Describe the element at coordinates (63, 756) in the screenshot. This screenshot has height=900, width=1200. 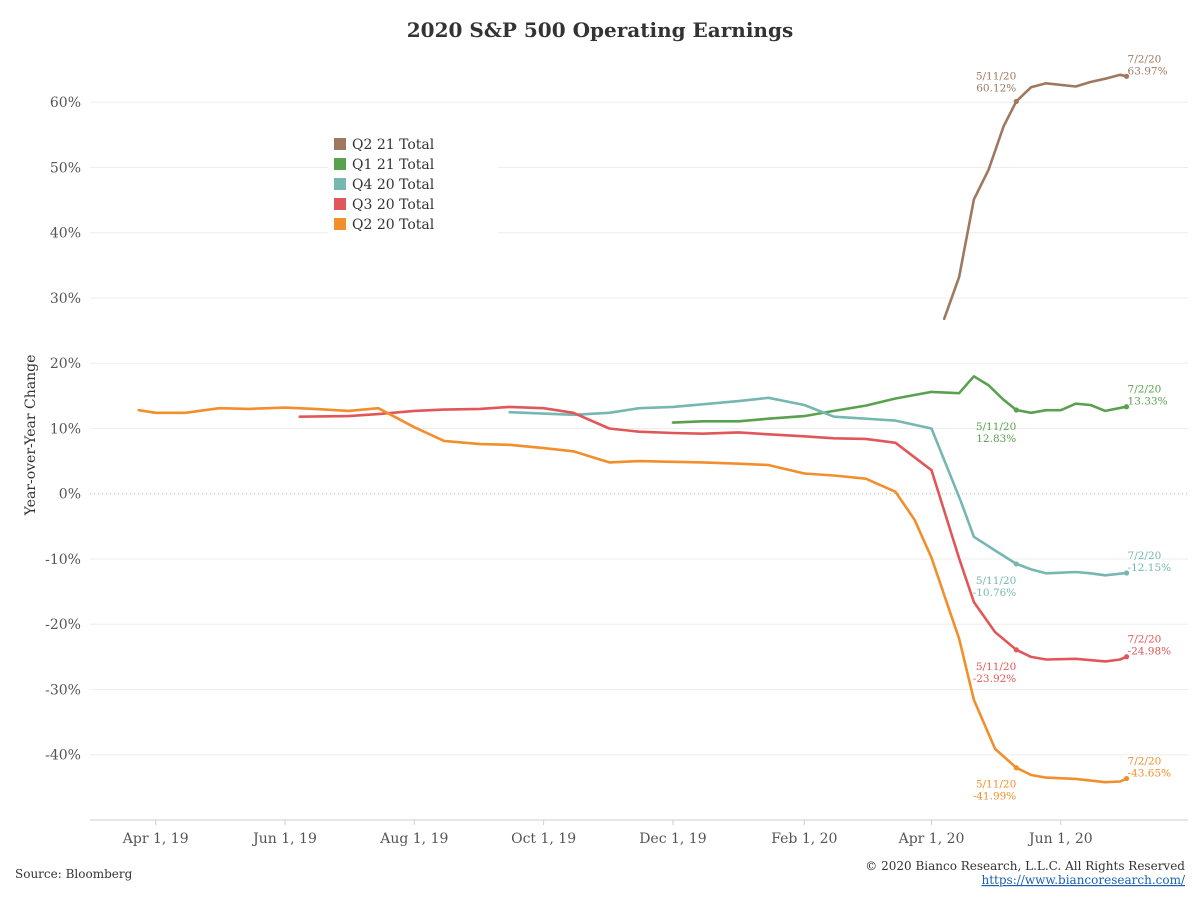
I see `y-tick-label: -40%` at that location.